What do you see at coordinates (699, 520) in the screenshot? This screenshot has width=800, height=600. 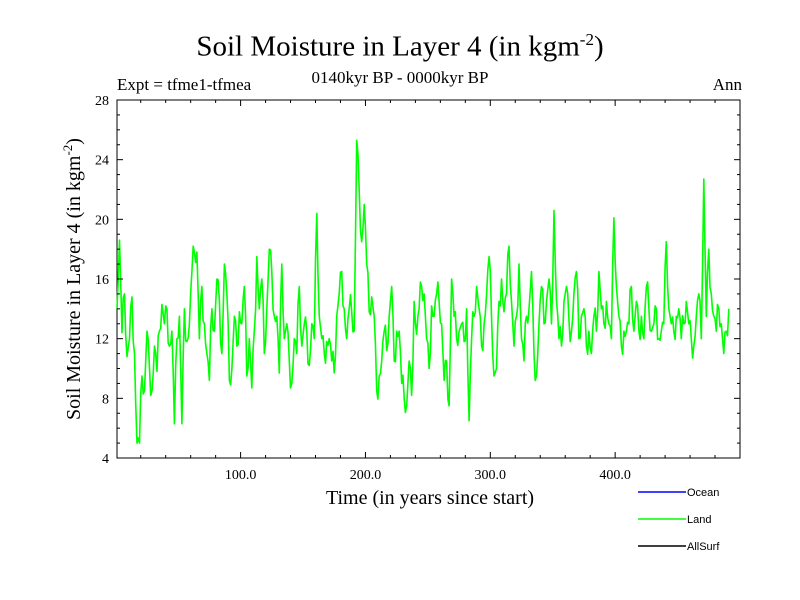 I see `legend-label-land: Land` at bounding box center [699, 520].